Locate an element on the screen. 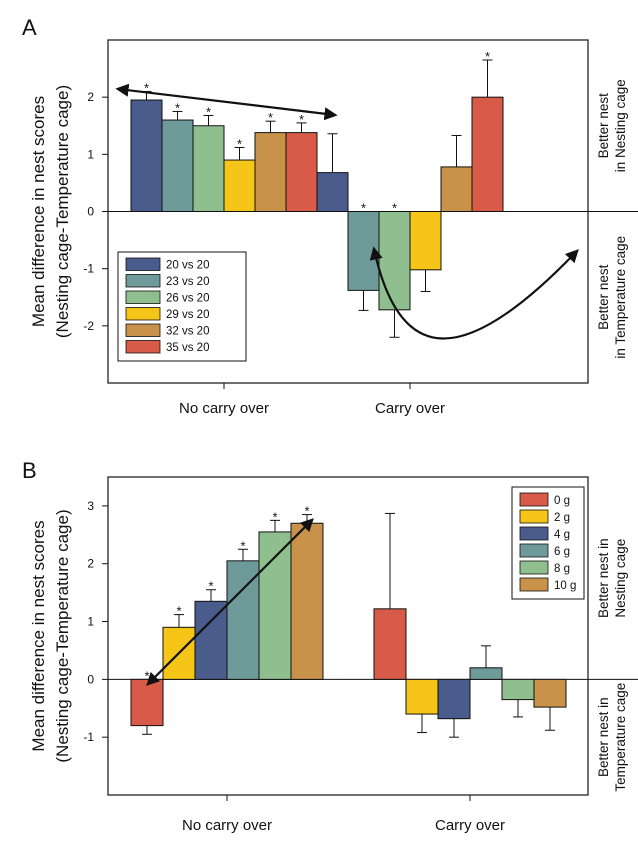 The height and width of the screenshot is (852, 638). legend-label: 2 g is located at coordinates (562, 518).